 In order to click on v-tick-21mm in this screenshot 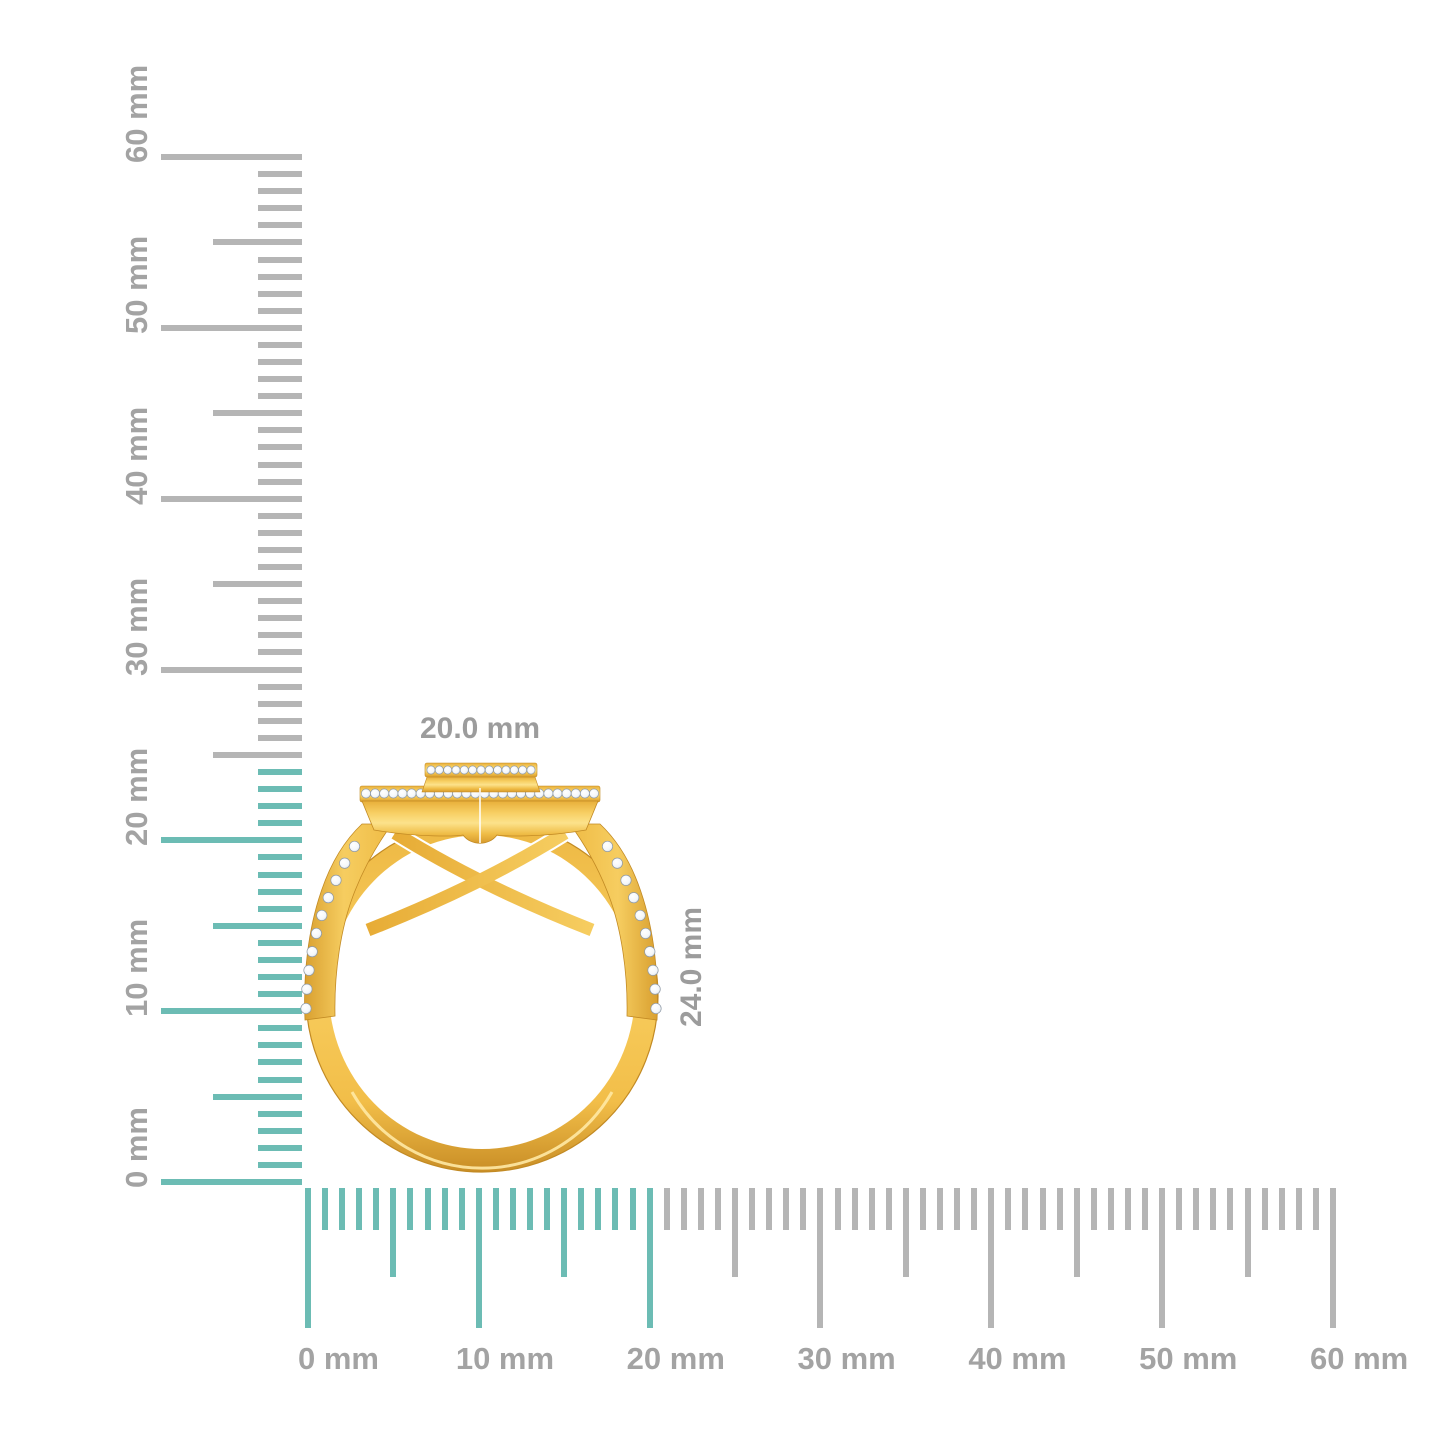, I will do `click(280, 823)`.